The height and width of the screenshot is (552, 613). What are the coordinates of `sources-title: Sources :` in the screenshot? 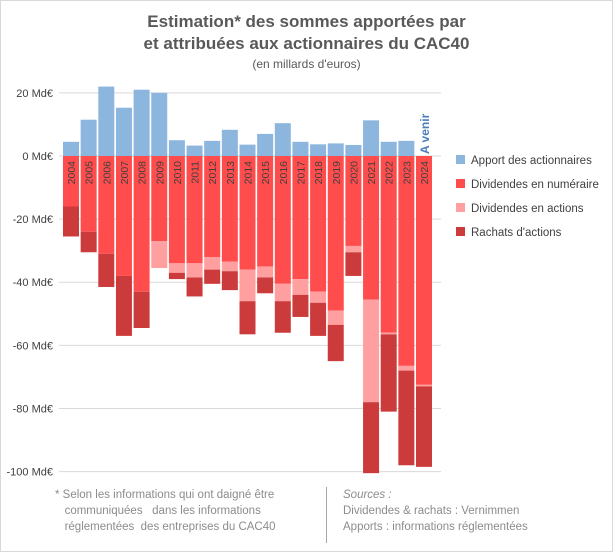 It's located at (367, 495).